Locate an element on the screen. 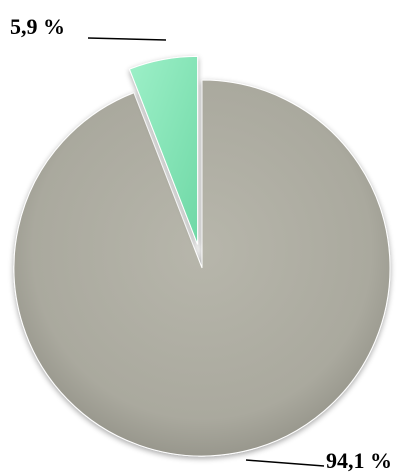 The height and width of the screenshot is (475, 417). data-label-0: 94,1 % is located at coordinates (359, 460).